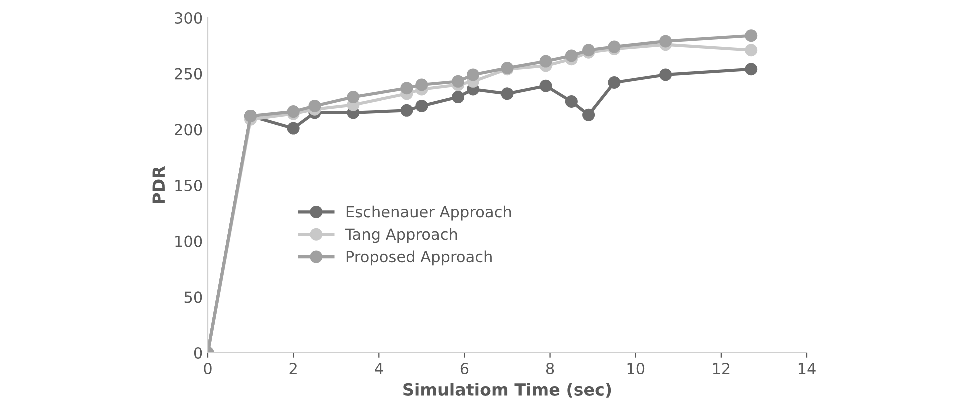  I want to click on y-tick-label: 250, so click(188, 74).